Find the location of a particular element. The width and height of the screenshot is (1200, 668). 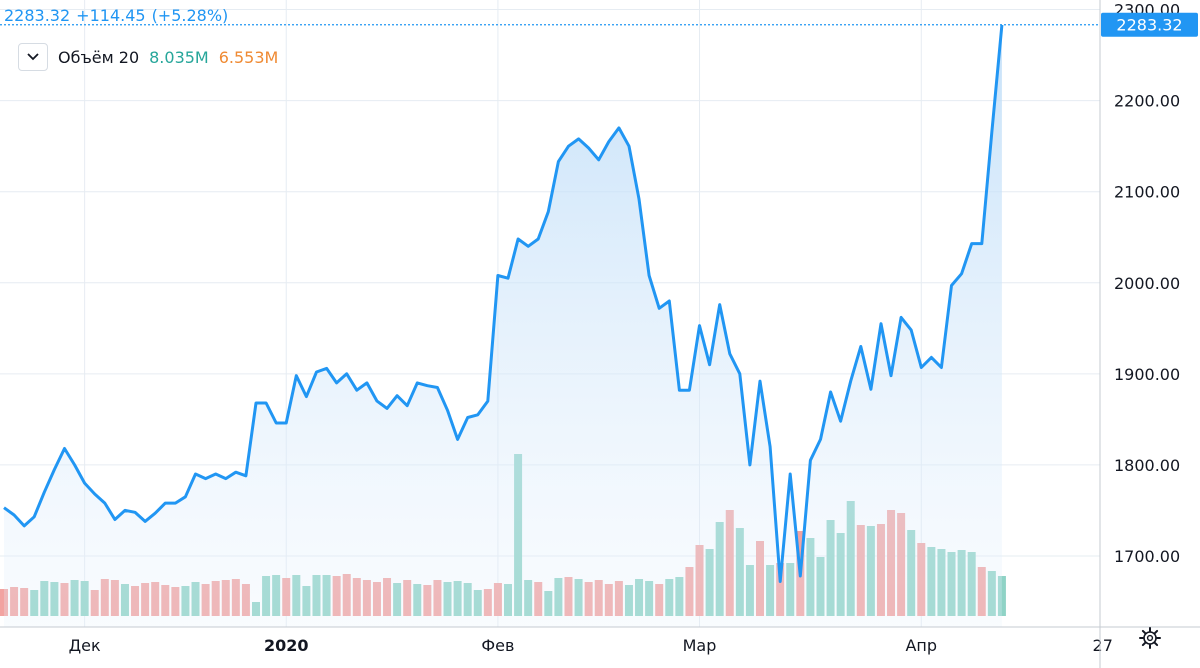

volume-value: 8.035M is located at coordinates (179, 57).